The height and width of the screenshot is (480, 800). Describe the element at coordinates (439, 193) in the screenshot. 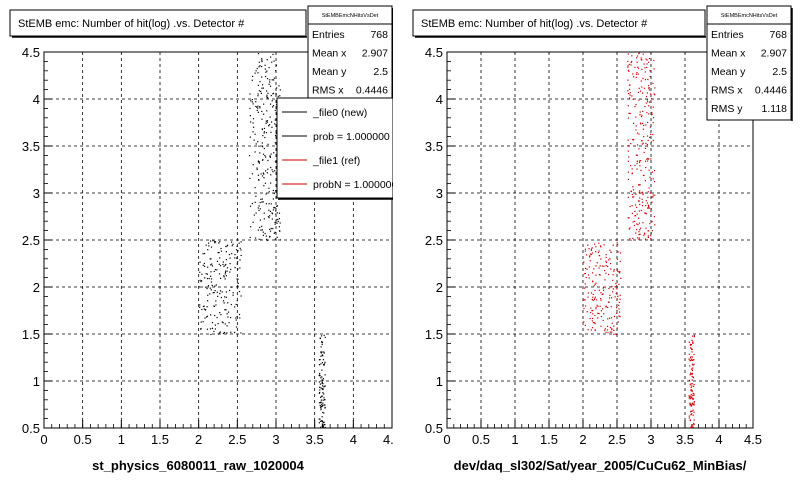

I see `y-tick-label: 3` at that location.